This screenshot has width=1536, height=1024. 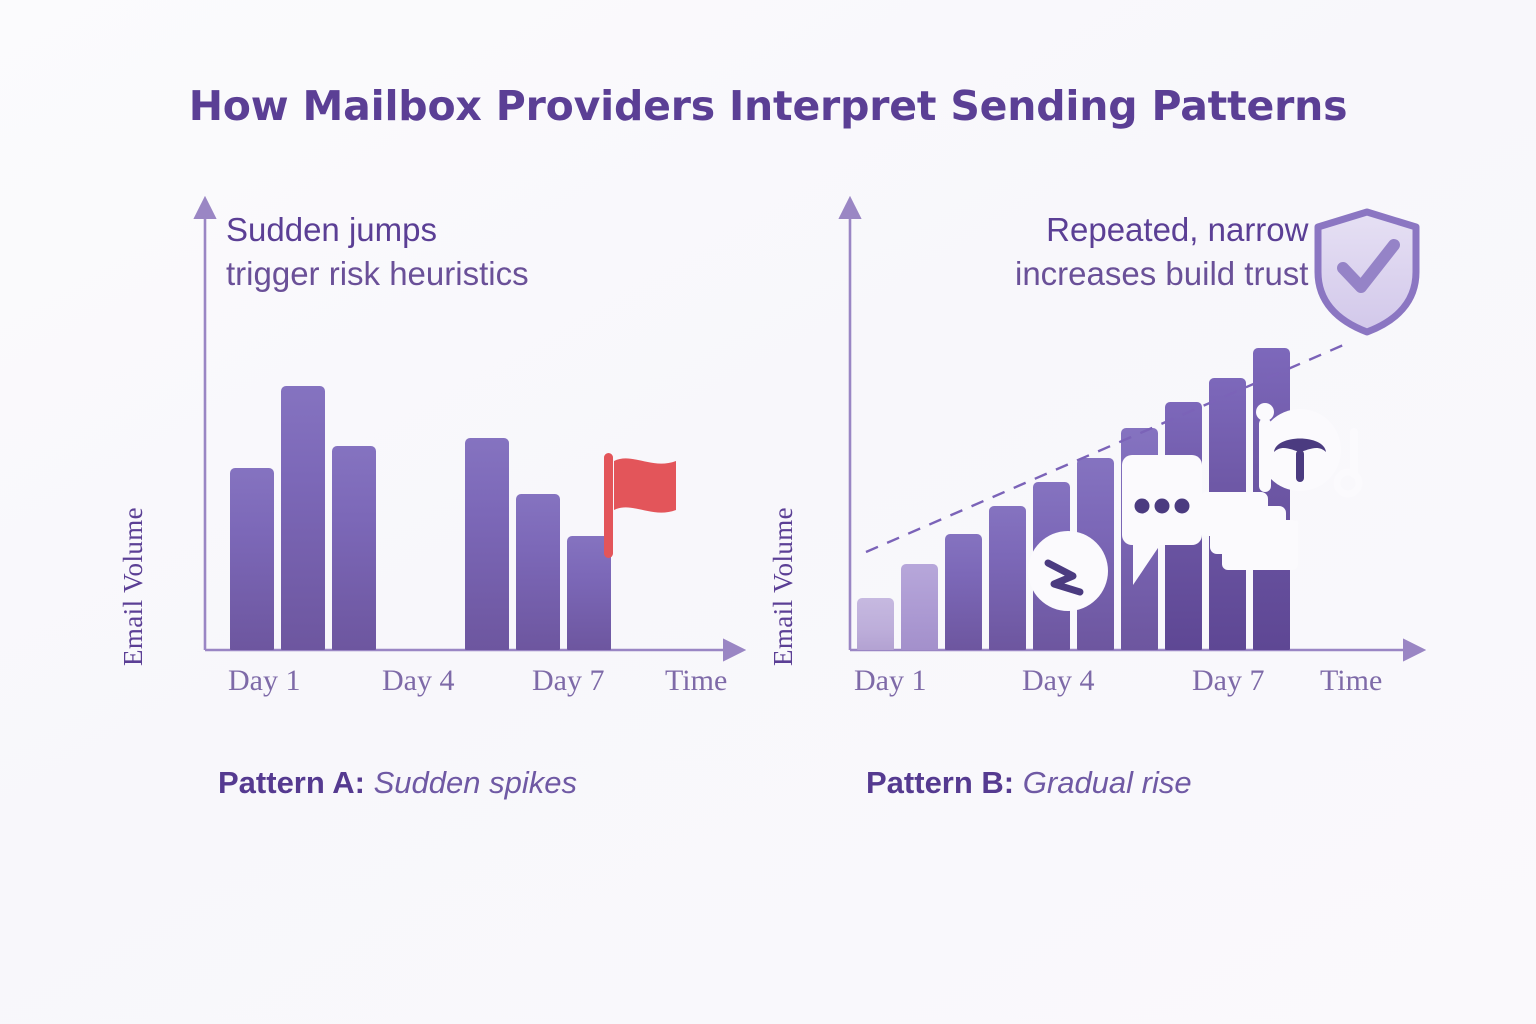 I want to click on left-annotation-line-2: trigger risk heuristics, so click(x=377, y=273).